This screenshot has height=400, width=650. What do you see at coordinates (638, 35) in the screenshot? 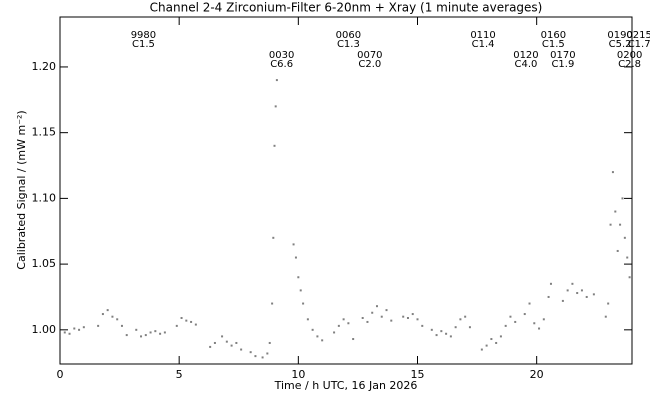
I see `flare-label: 0215` at bounding box center [638, 35].